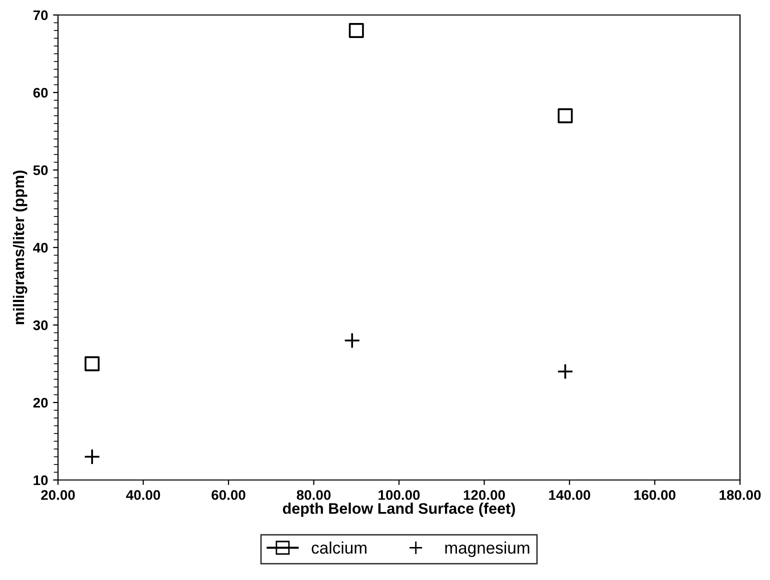 The width and height of the screenshot is (770, 580). What do you see at coordinates (40, 325) in the screenshot?
I see `y-tick-label: 30` at bounding box center [40, 325].